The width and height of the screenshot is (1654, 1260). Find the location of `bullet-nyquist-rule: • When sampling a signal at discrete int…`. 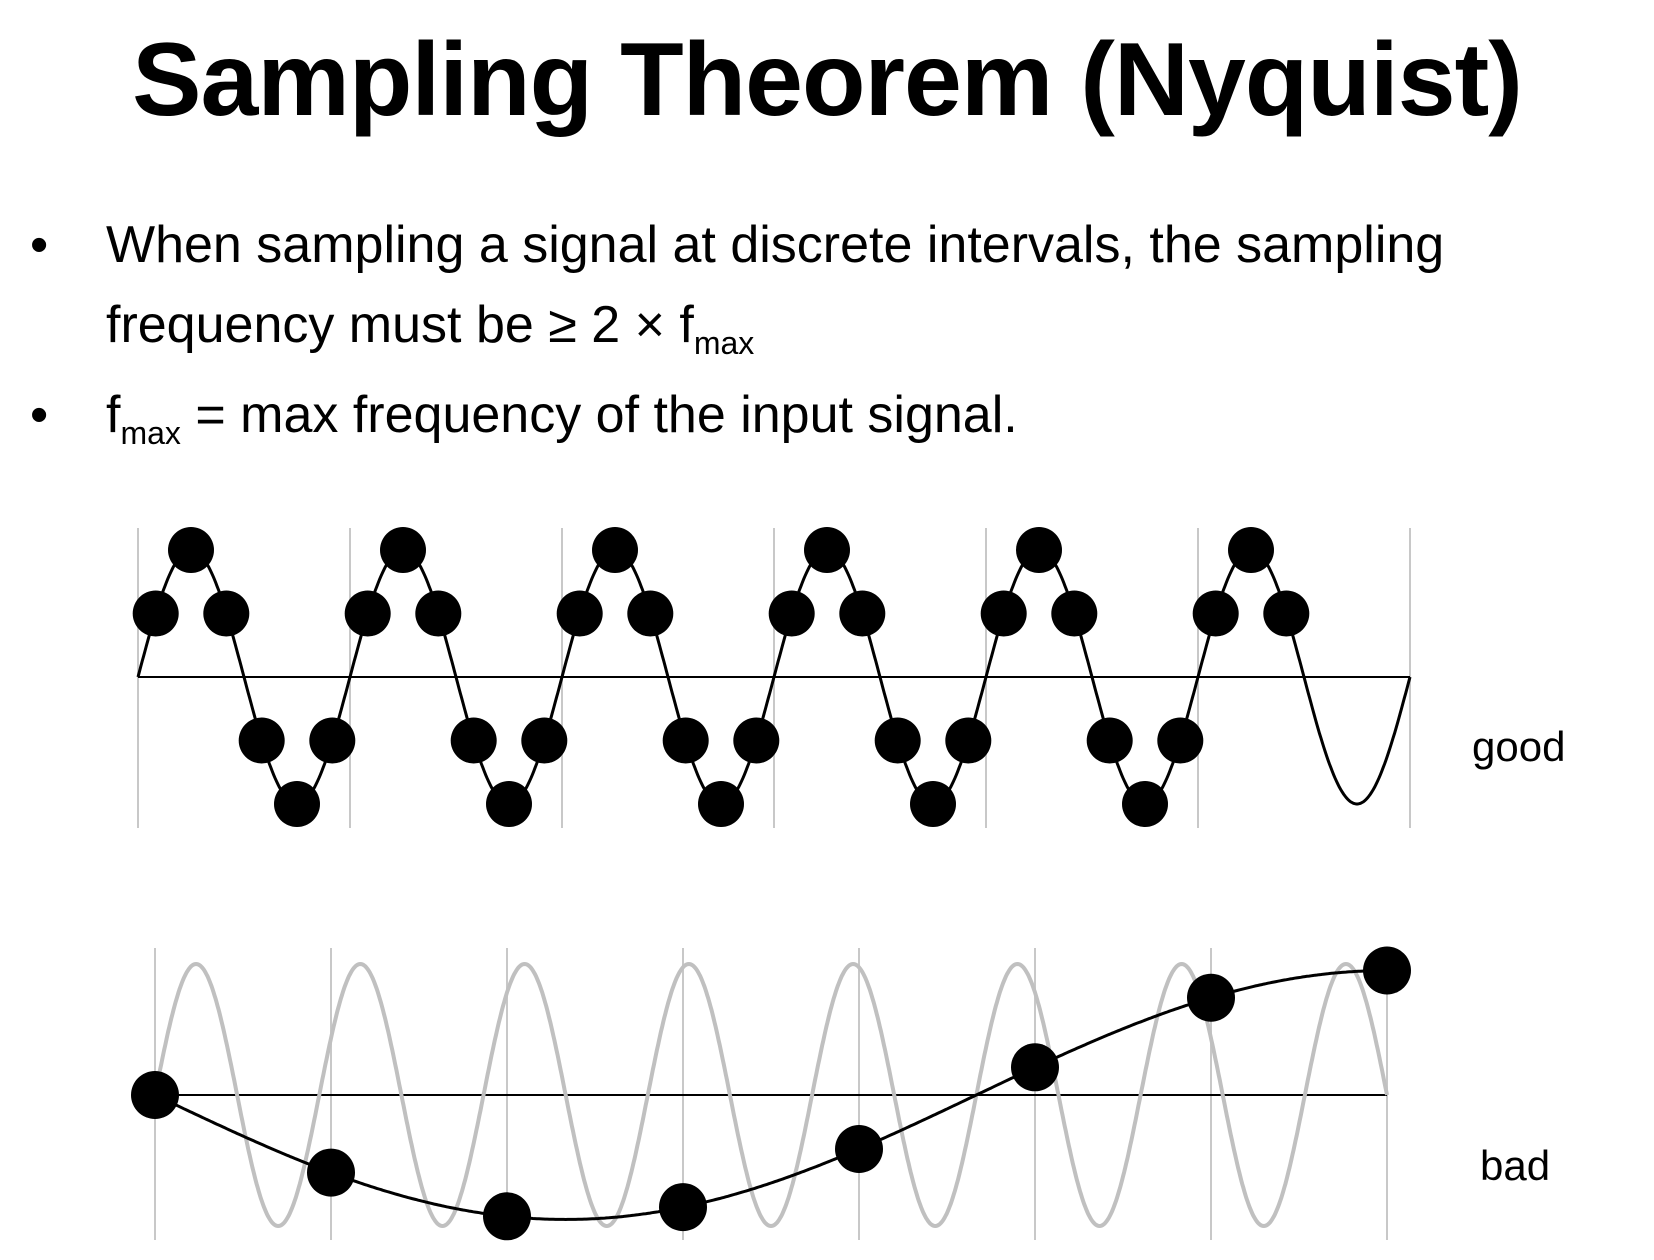

bullet-nyquist-rule: • When sampling a signal at discrete int… is located at coordinates (842, 285).